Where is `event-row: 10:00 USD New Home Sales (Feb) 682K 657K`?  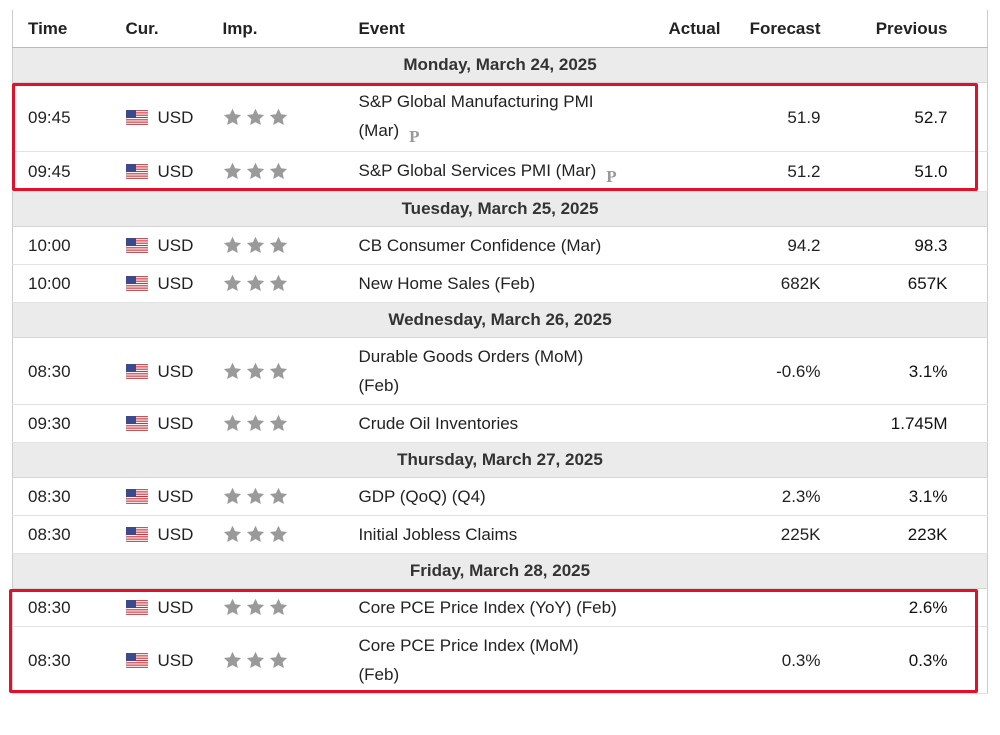
event-row: 10:00 USD New Home Sales (Feb) 682K 657K is located at coordinates (500, 283).